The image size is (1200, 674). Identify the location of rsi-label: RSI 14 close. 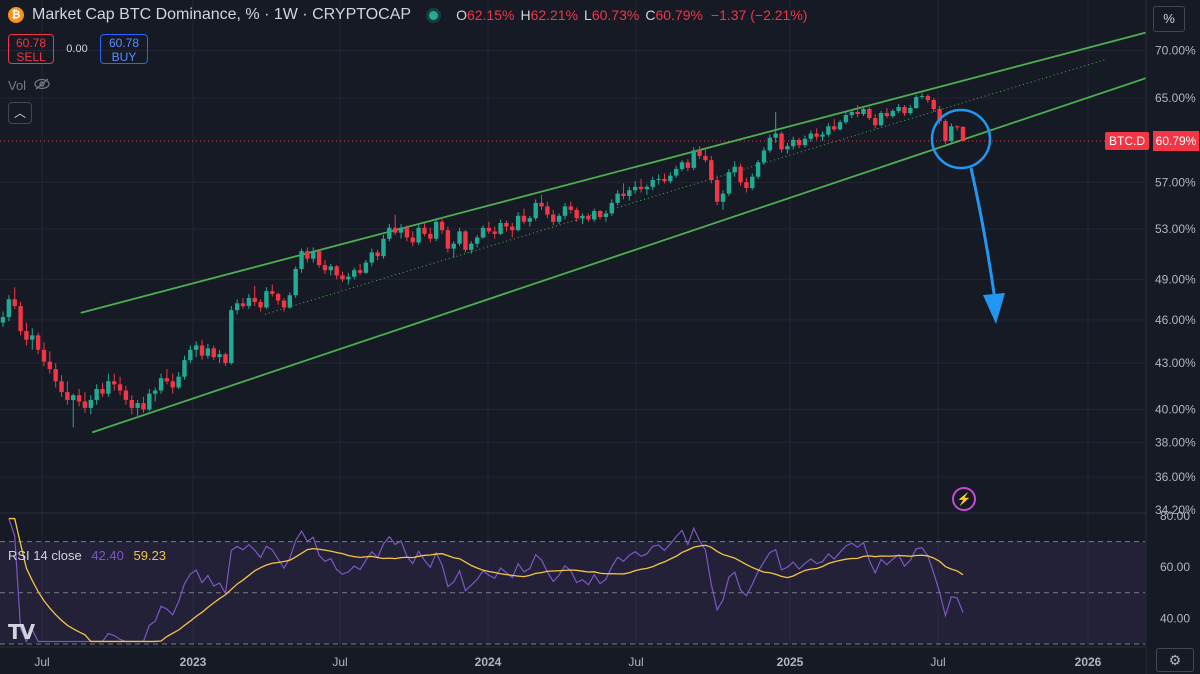
(45, 555).